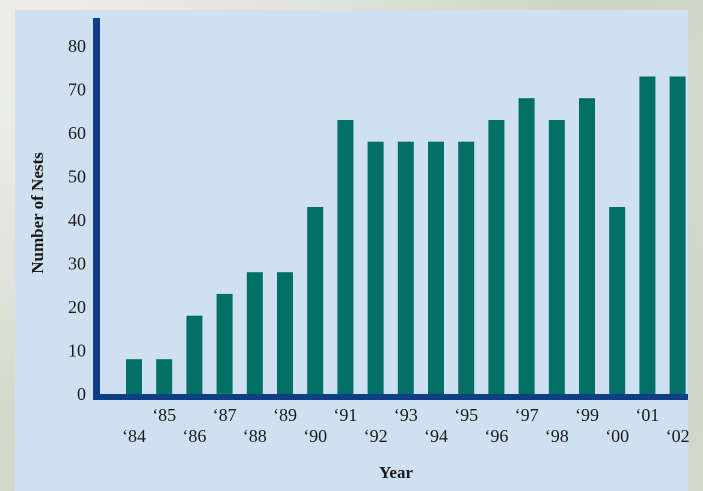 The width and height of the screenshot is (703, 491). What do you see at coordinates (678, 436) in the screenshot?
I see `x-tick-label: ‘02` at bounding box center [678, 436].